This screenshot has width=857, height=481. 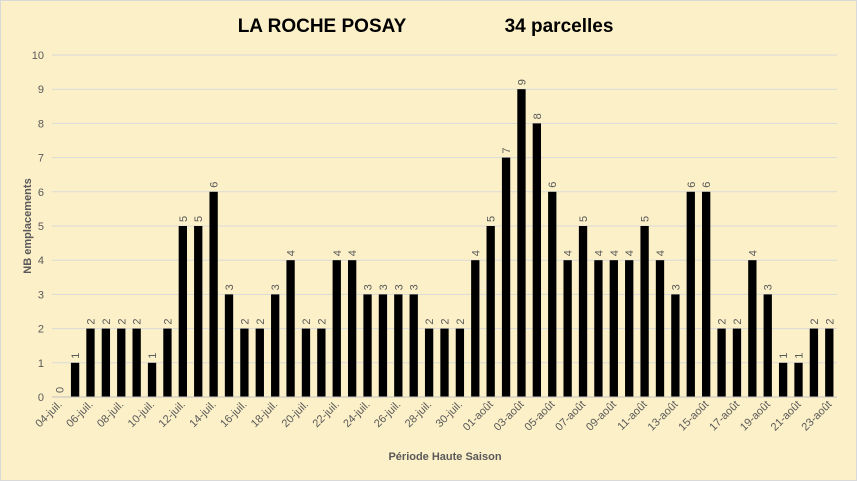 What do you see at coordinates (264, 414) in the screenshot?
I see `x-tick-label: 18-juil.` at bounding box center [264, 414].